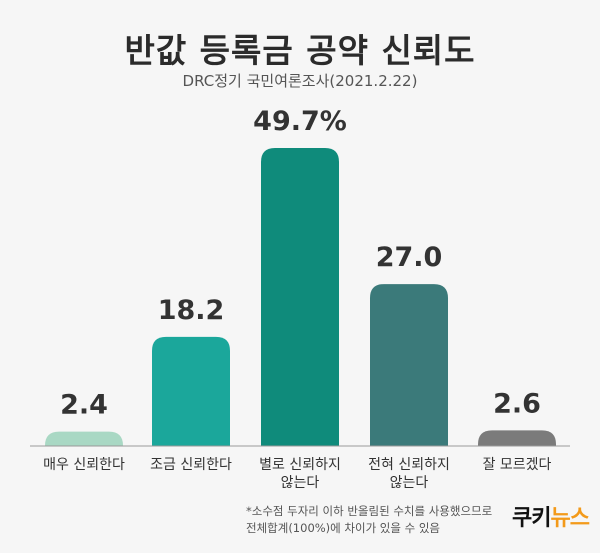 This screenshot has width=600, height=553. I want to click on chart-title: 반값 등록금 공약 신뢰도, so click(300, 50).